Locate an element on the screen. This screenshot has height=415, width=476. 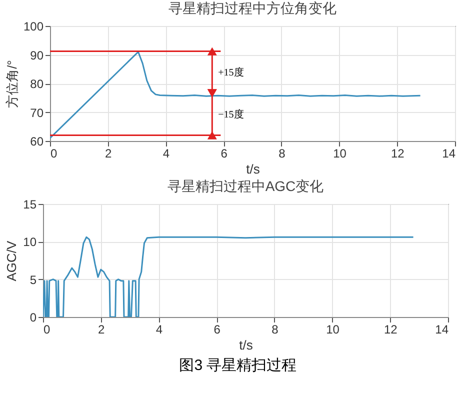
x-tick-label: 0 is located at coordinates (54, 153).